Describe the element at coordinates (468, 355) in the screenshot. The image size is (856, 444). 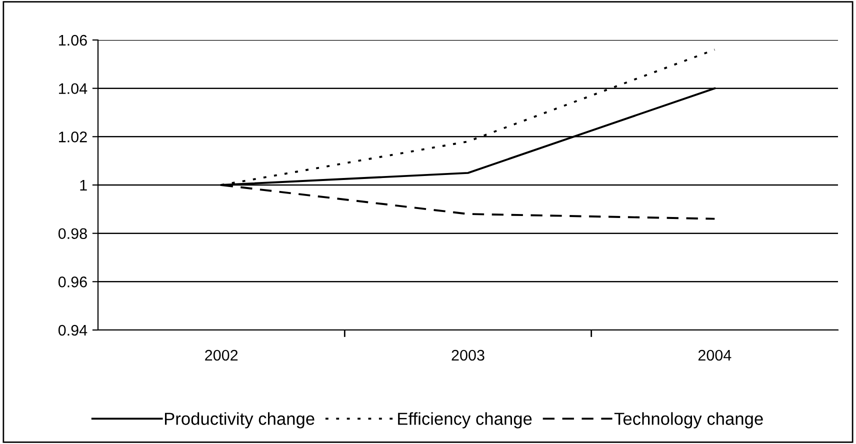
I see `x-tick-label: 2003` at that location.